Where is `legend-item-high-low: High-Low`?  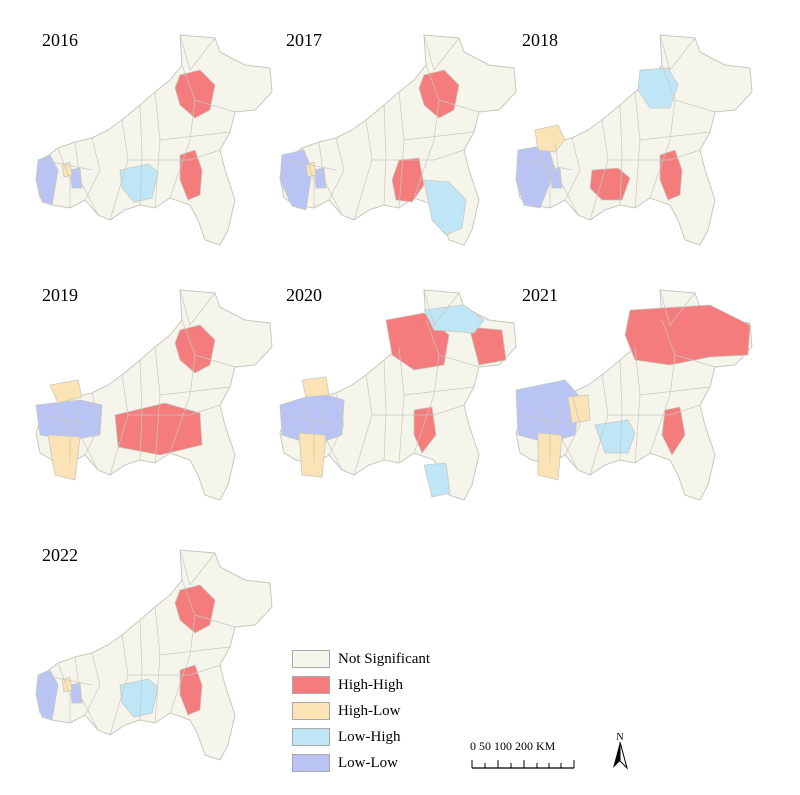
legend-item-high-low: High-Low is located at coordinates (361, 711).